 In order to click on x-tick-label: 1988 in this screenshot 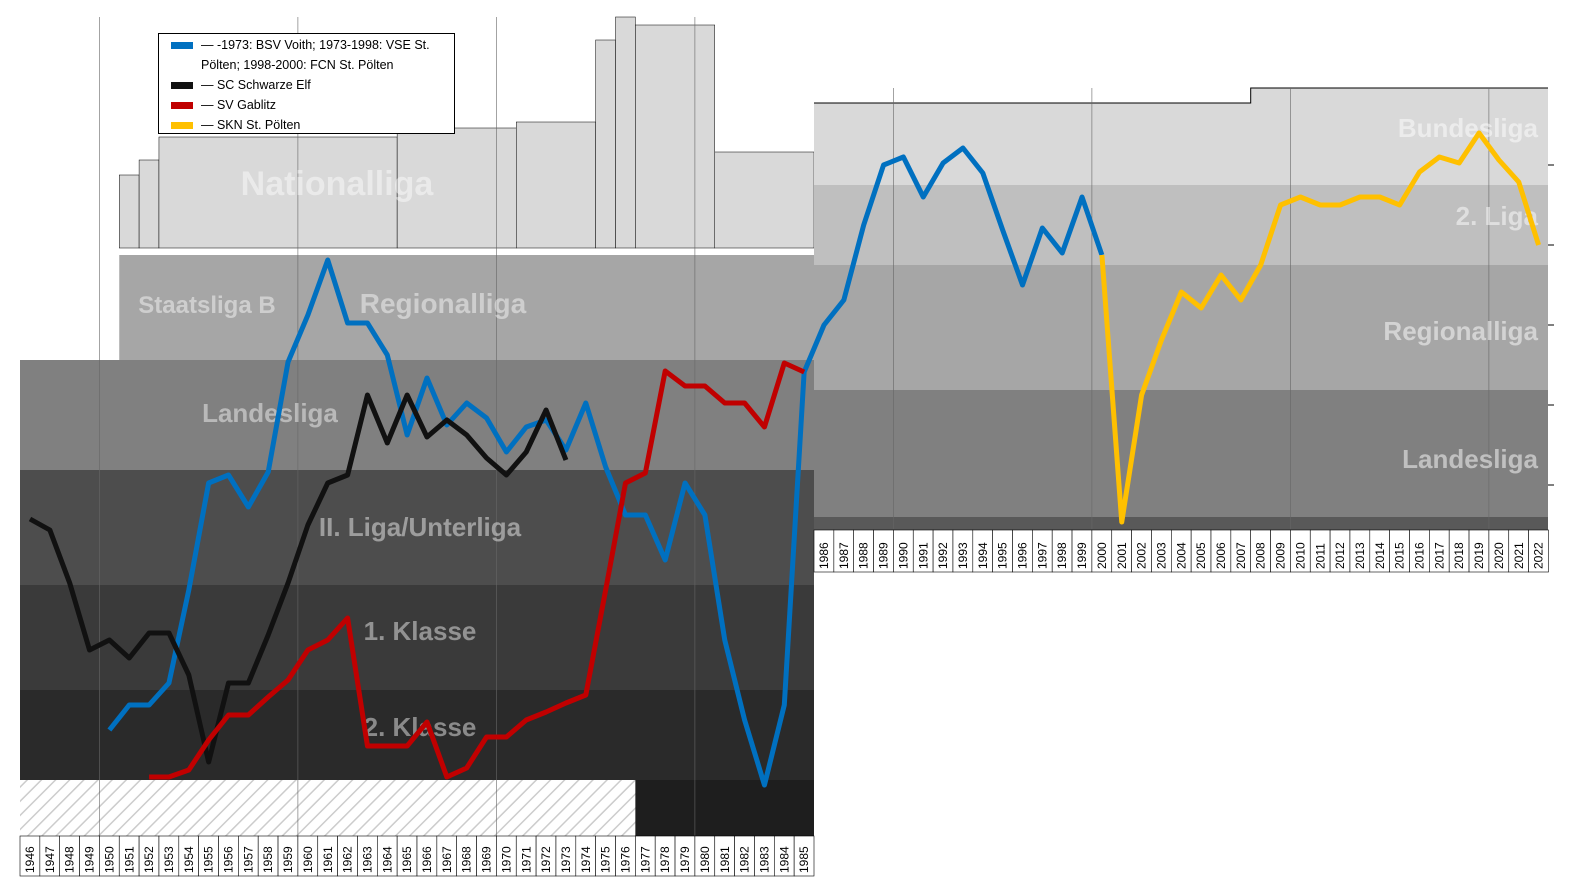, I will do `click(864, 555)`.